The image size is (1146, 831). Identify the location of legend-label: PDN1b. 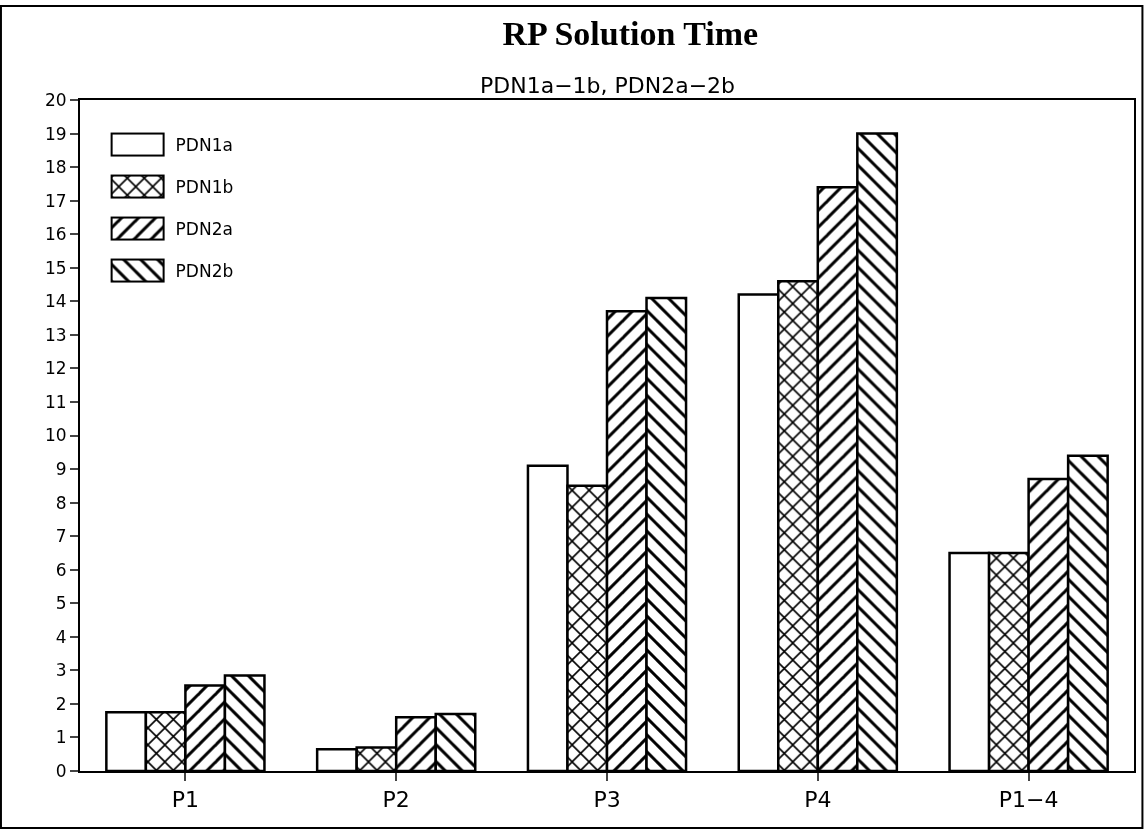
(204, 186).